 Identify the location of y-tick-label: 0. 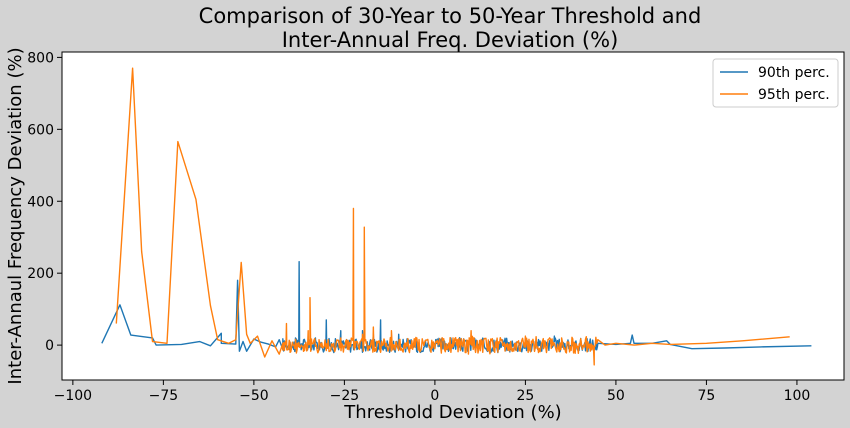
(49, 346).